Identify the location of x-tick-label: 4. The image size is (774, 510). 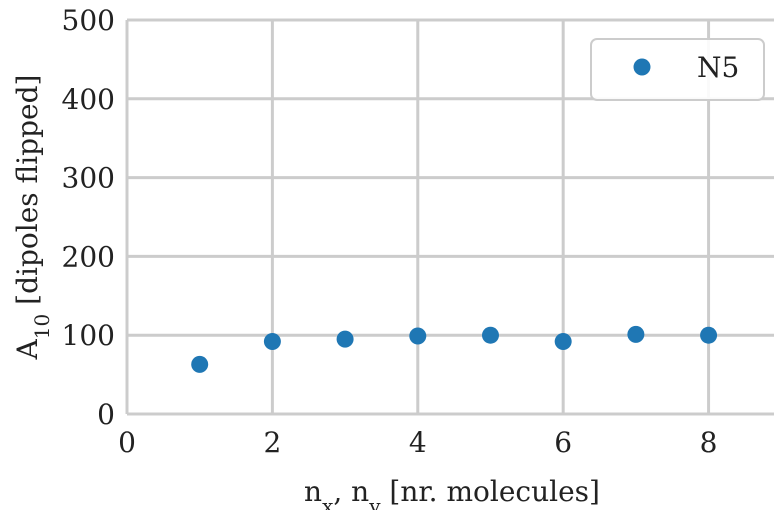
(418, 442).